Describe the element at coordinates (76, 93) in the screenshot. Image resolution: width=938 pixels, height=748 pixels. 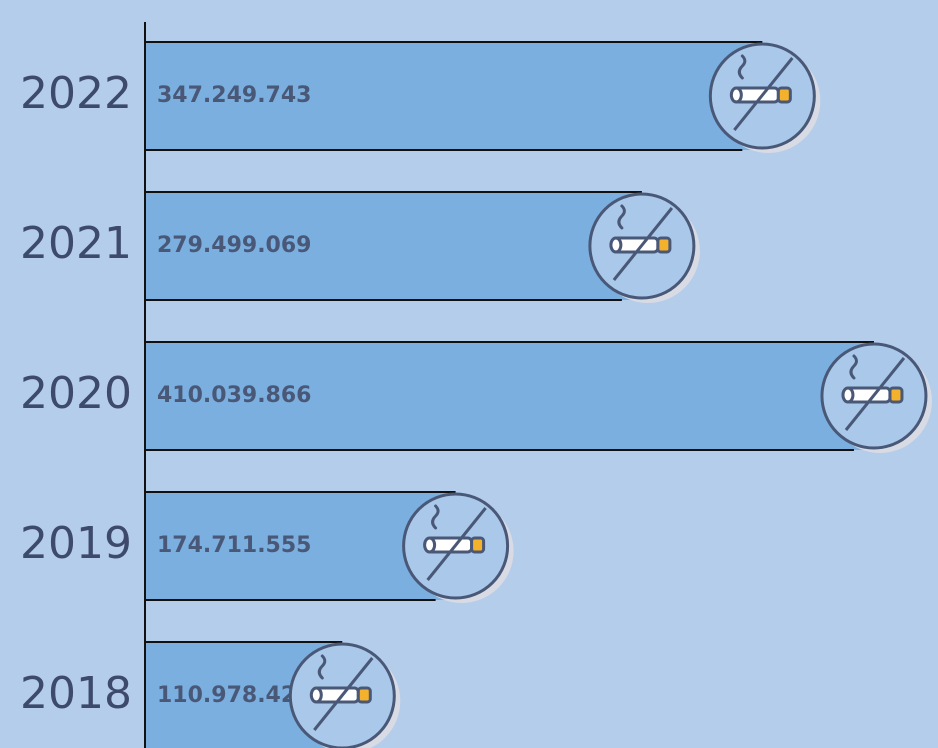
I see `year-label: 2022` at that location.